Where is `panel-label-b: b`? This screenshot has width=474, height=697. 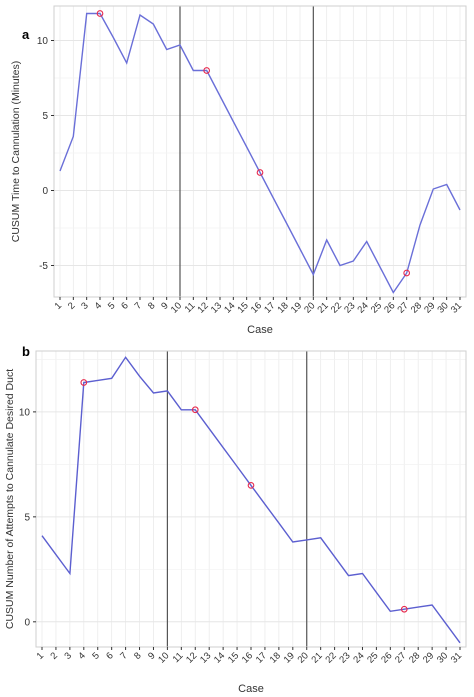
panel-label-b: b is located at coordinates (26, 351).